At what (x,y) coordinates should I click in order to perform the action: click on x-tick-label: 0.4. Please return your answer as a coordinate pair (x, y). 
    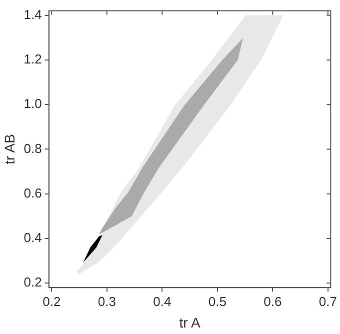
    Looking at the image, I should click on (162, 301).